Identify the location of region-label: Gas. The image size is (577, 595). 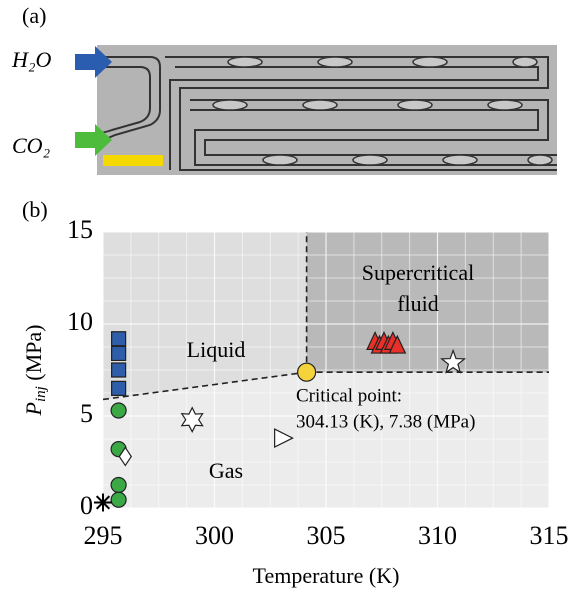
(226, 470).